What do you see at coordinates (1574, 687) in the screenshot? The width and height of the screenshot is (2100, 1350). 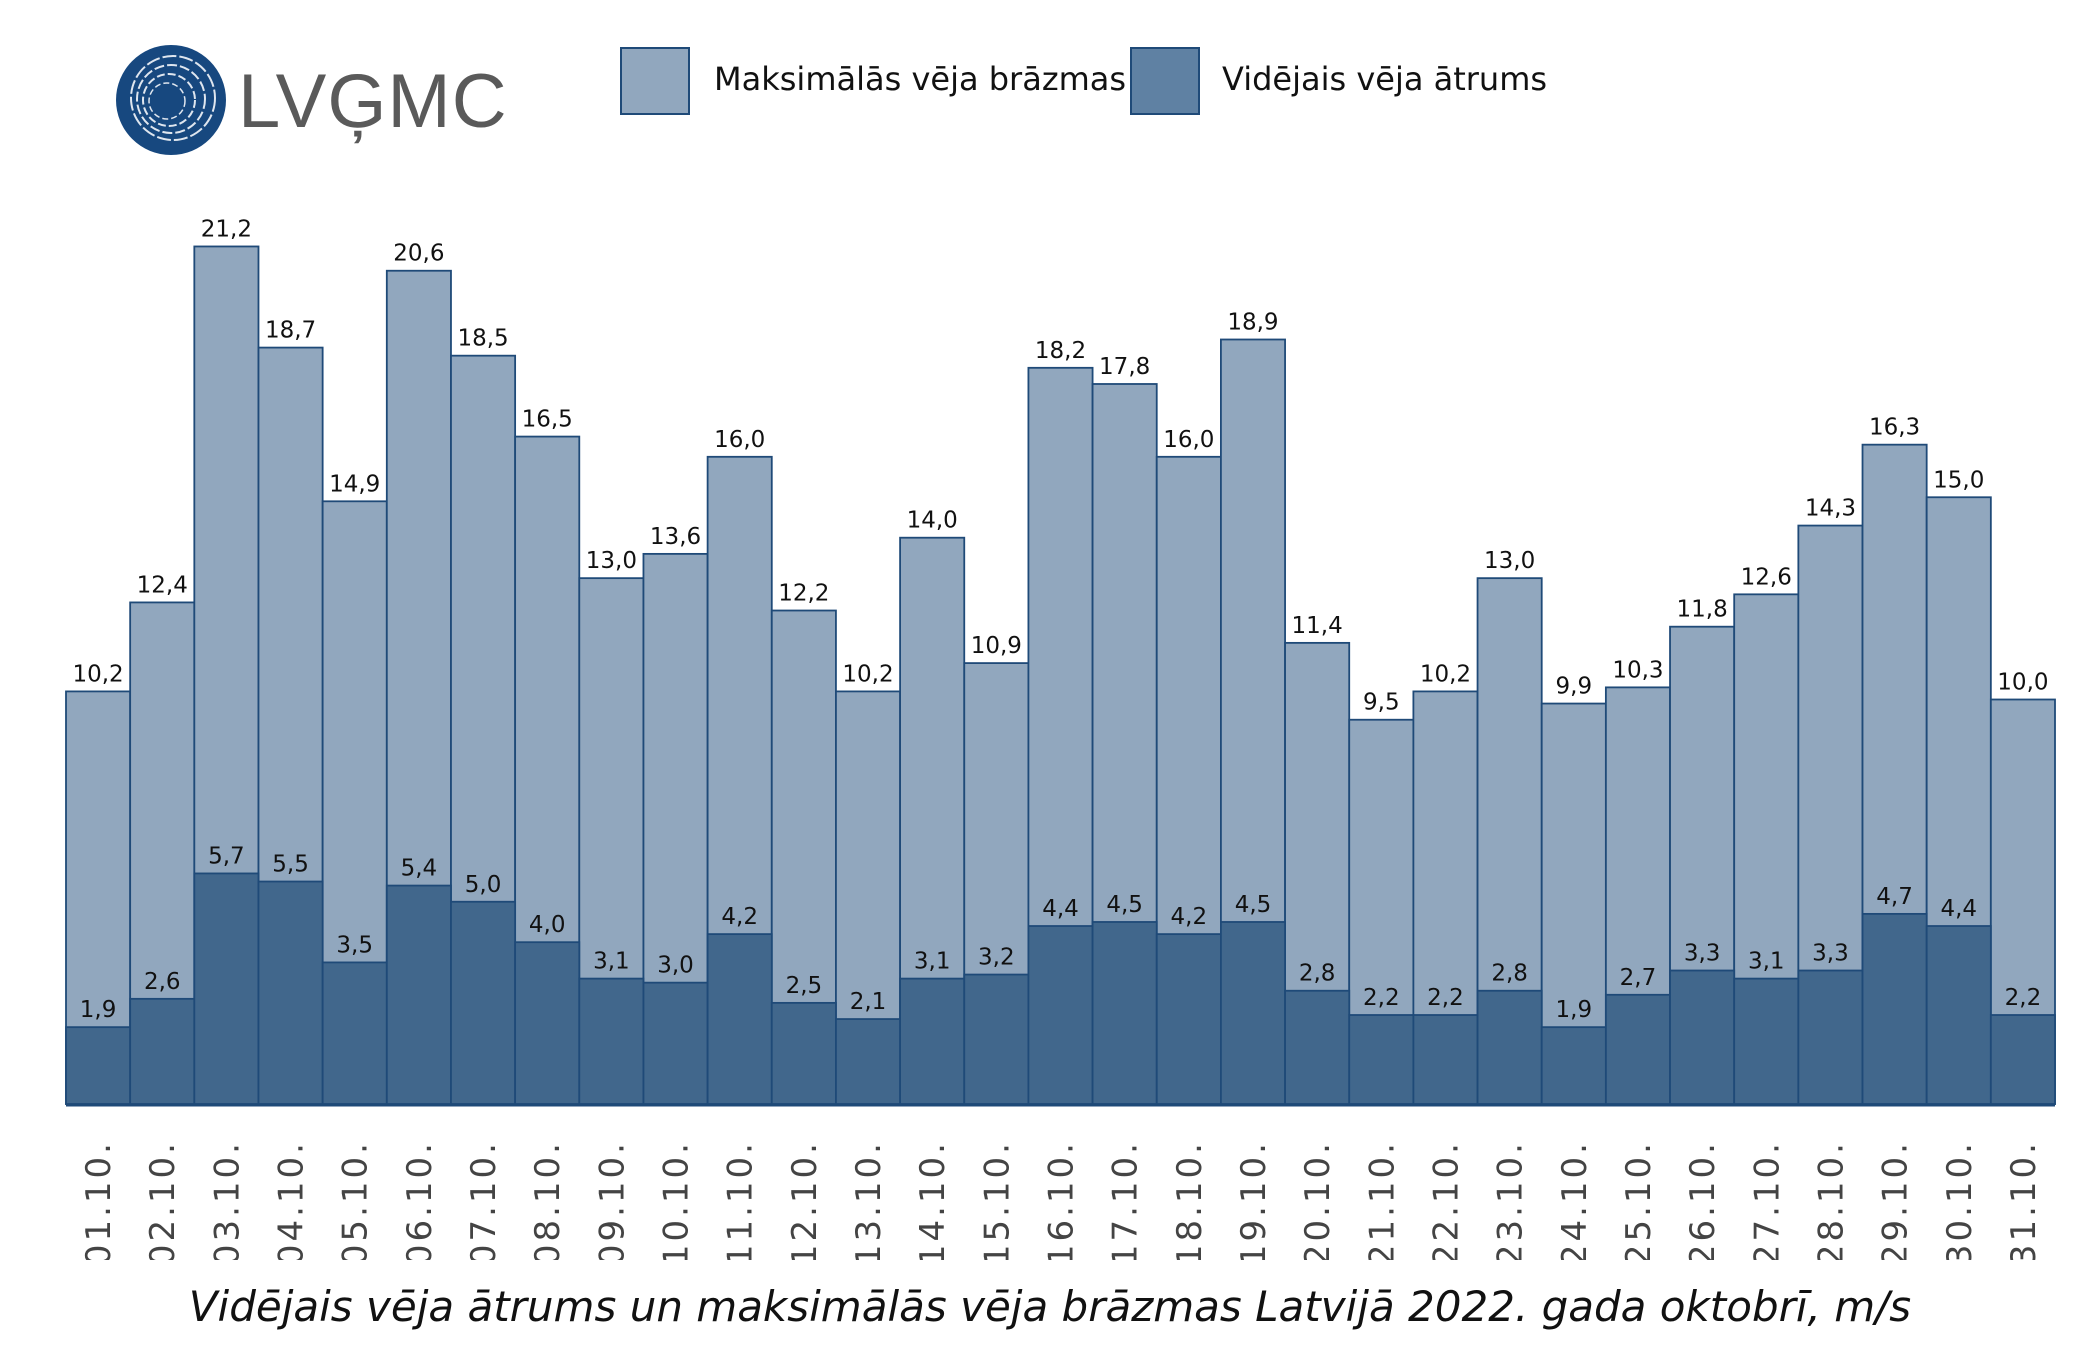 I see `max-gust-label: 9,9` at bounding box center [1574, 687].